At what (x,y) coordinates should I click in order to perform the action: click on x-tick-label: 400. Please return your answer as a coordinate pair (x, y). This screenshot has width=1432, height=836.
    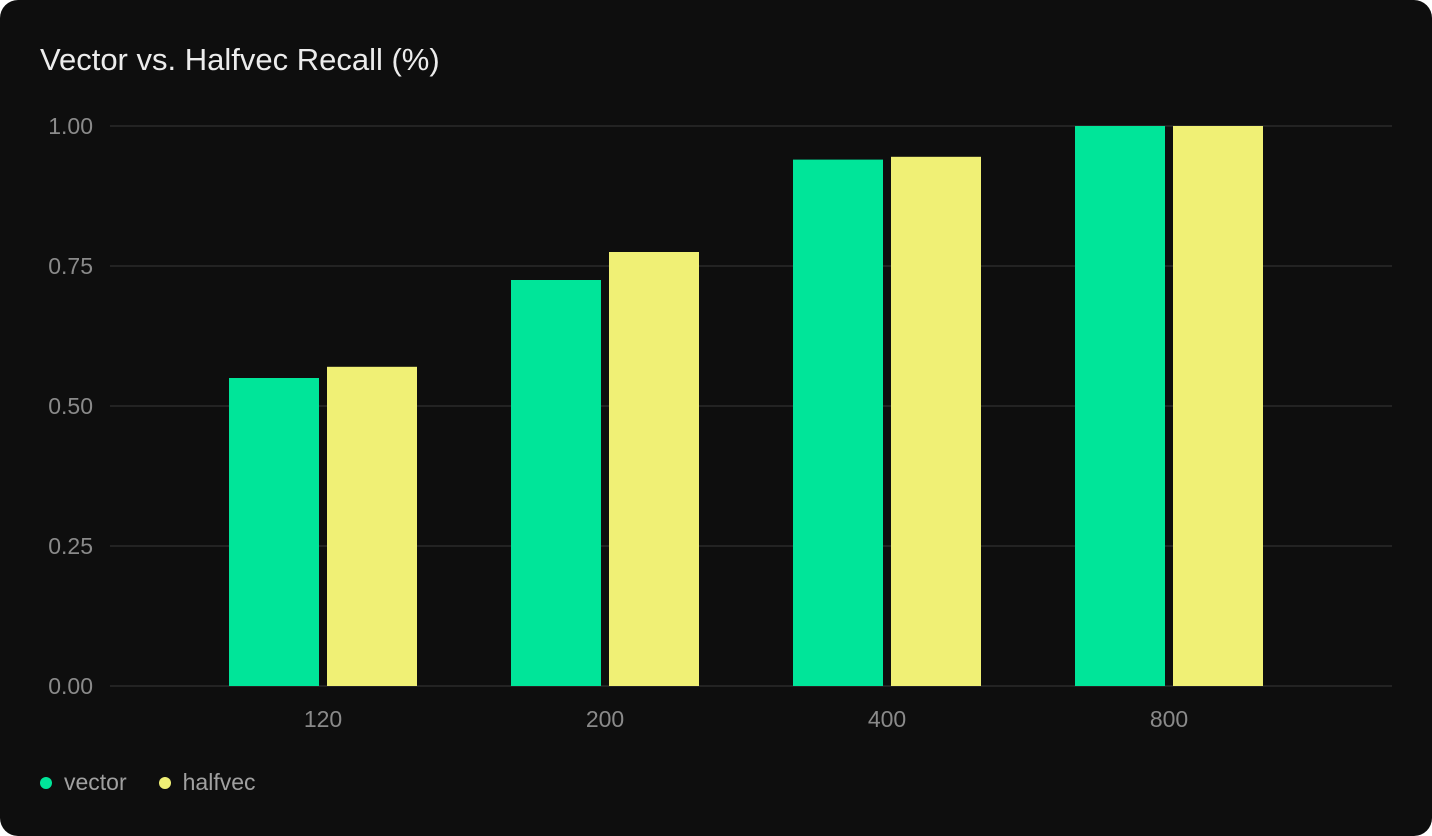
    Looking at the image, I should click on (887, 719).